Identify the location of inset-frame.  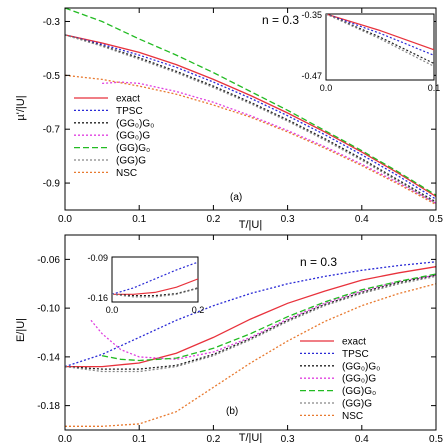
(380, 47).